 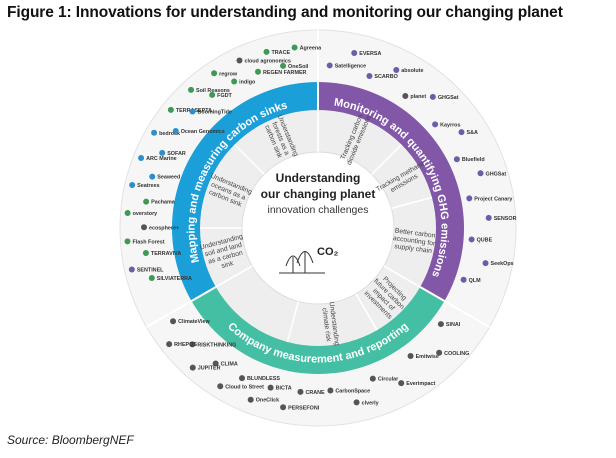 What do you see at coordinates (145, 214) in the screenshot?
I see `company-logo-name: overstory` at bounding box center [145, 214].